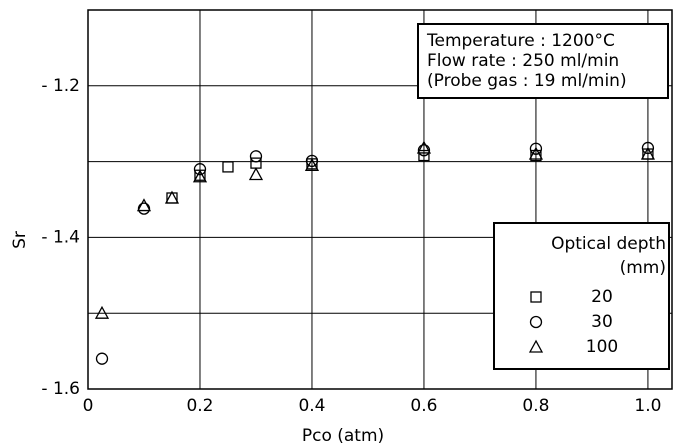  I want to click on legend-label: 20, so click(602, 297).